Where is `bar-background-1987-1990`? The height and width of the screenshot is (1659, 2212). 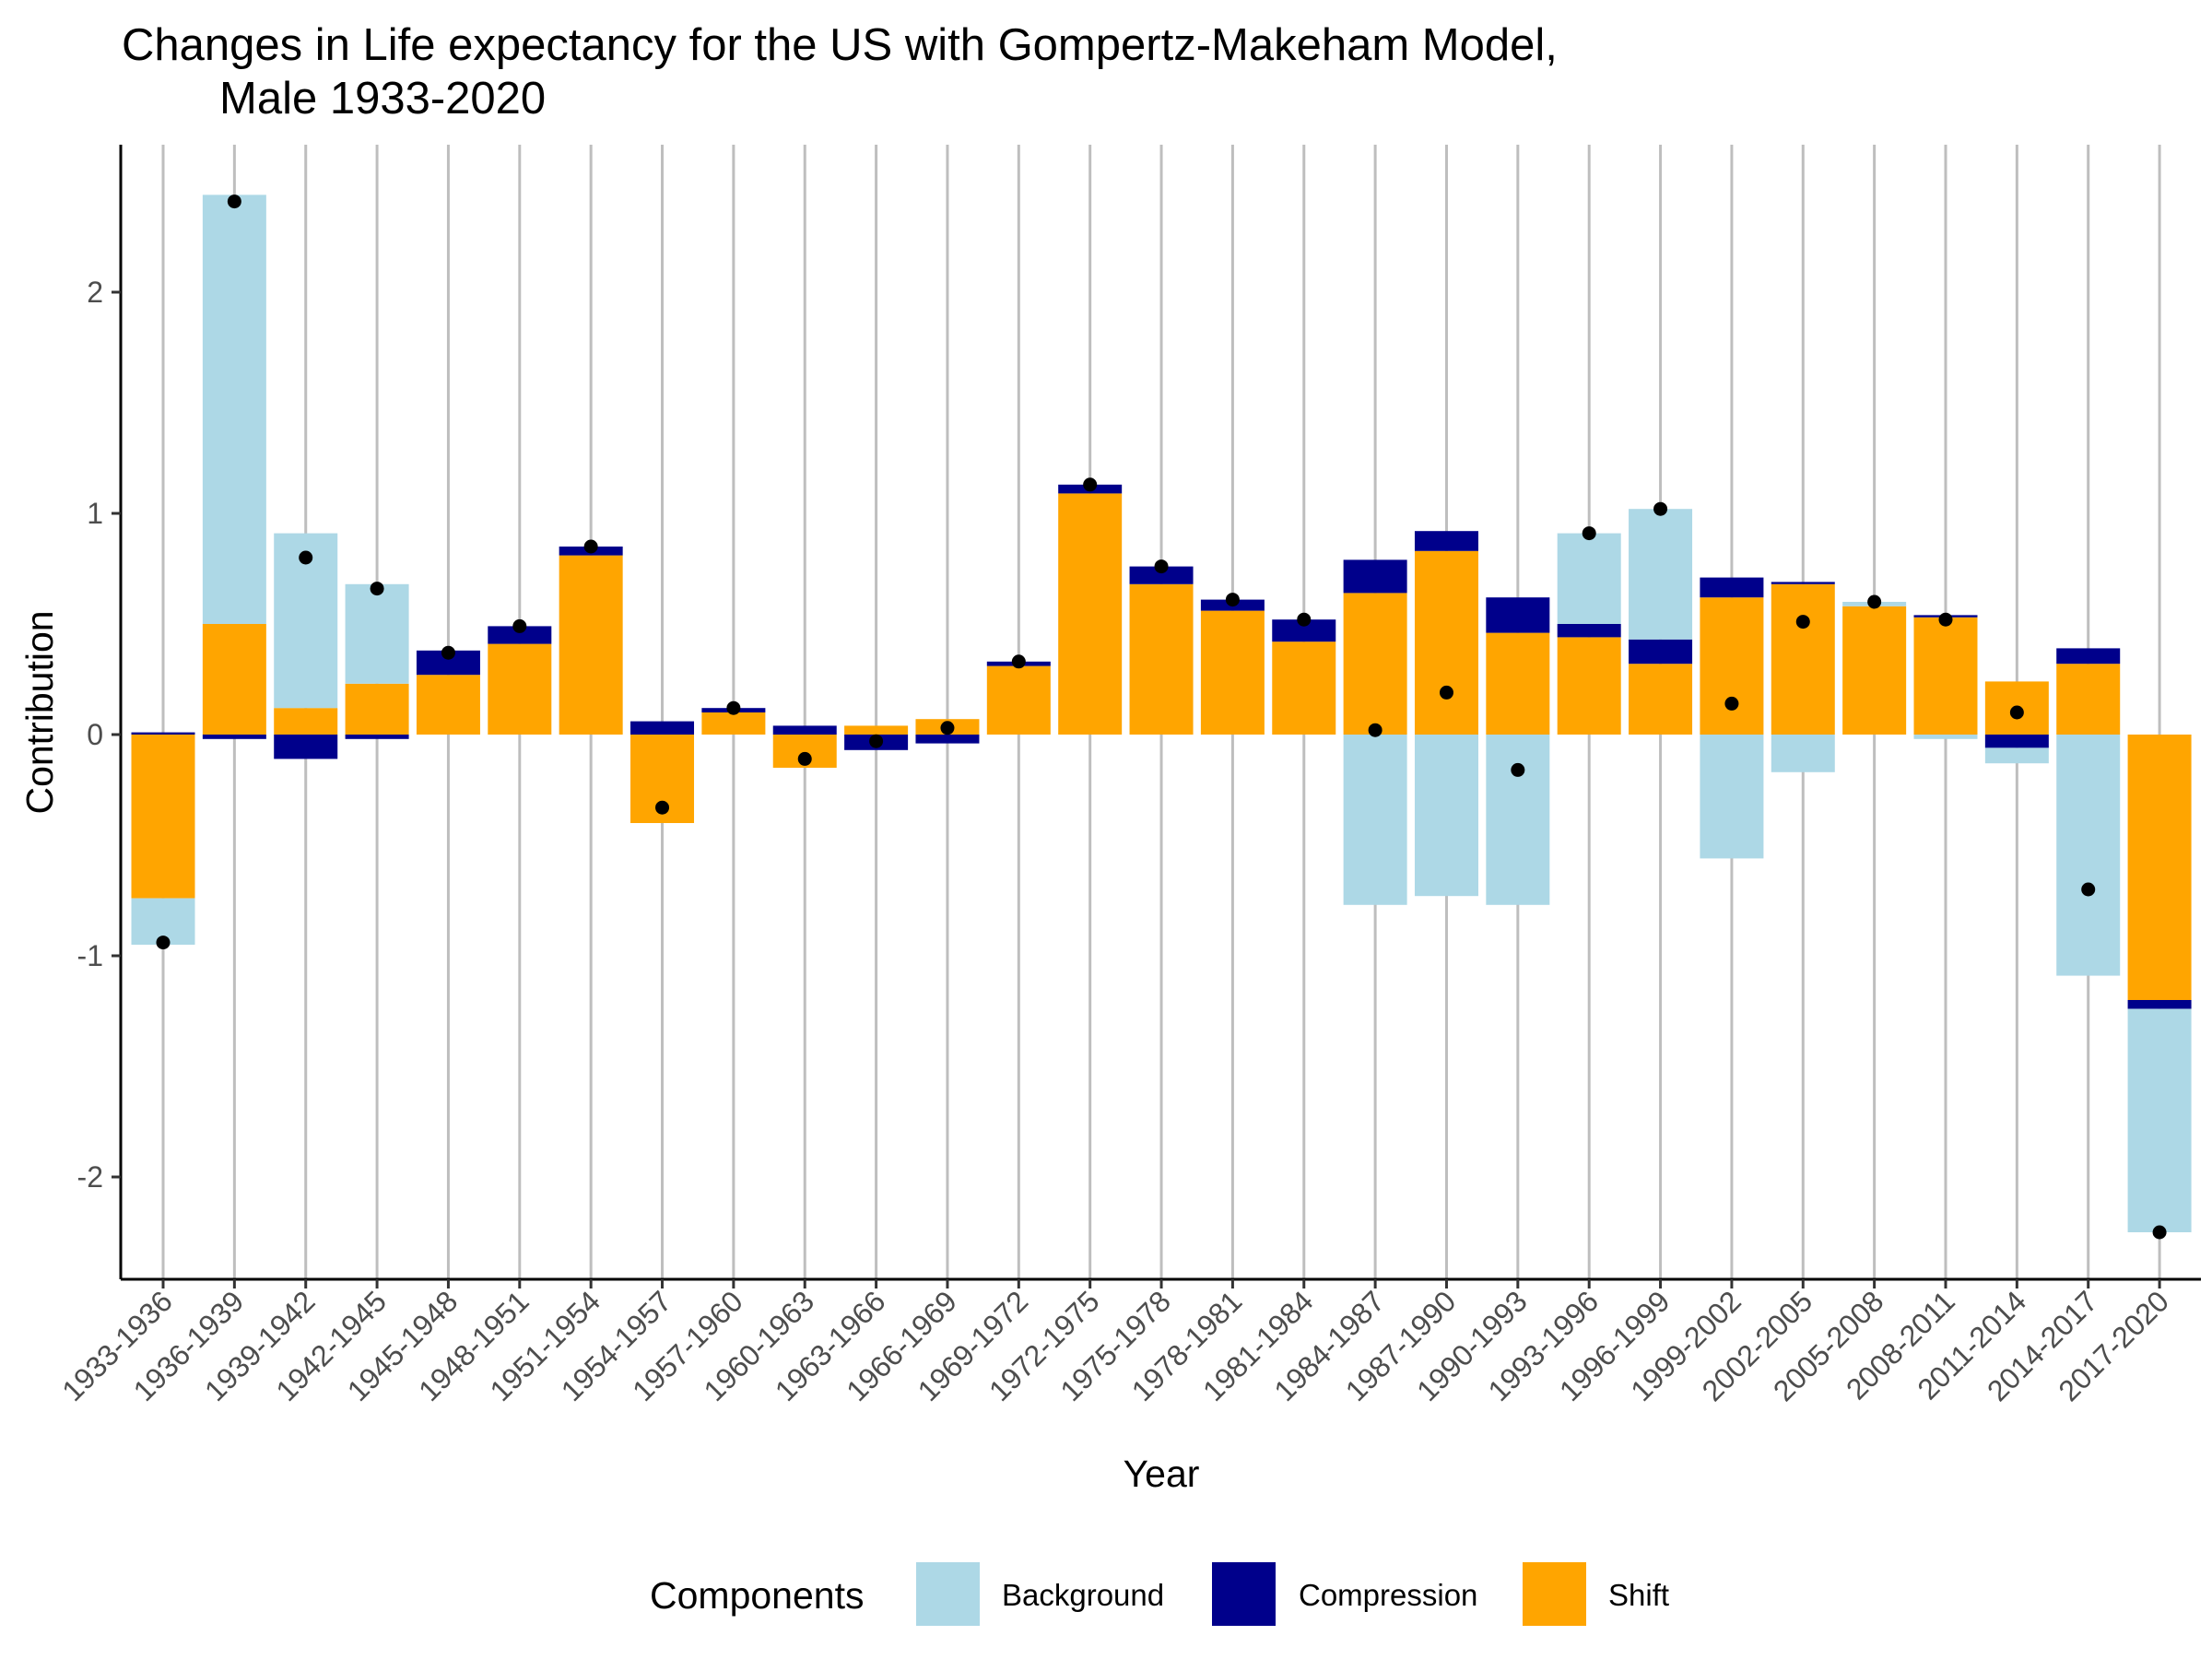
bar-background-1987-1990 is located at coordinates (1446, 816).